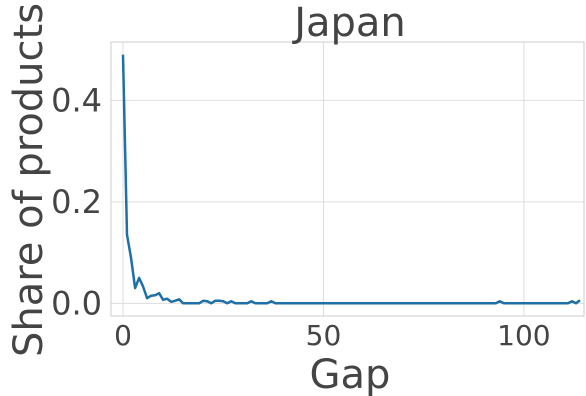 The image size is (586, 396). What do you see at coordinates (350, 374) in the screenshot?
I see `x-axis-label: Gap` at bounding box center [350, 374].